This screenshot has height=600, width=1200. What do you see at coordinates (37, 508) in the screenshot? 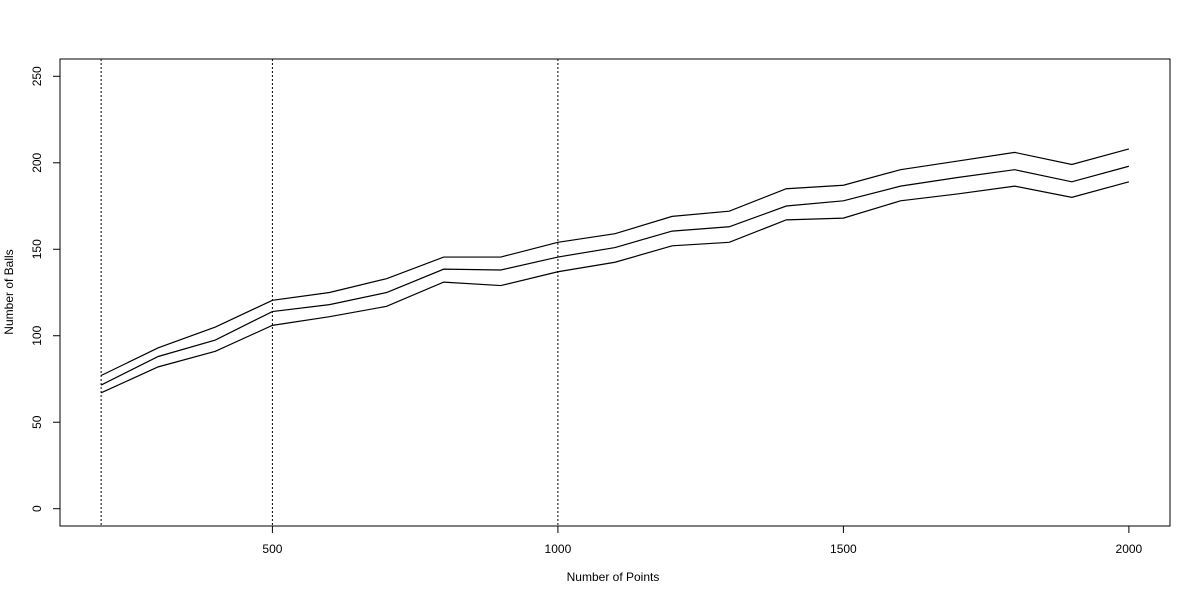
I see `y-tick-label: 0` at bounding box center [37, 508].